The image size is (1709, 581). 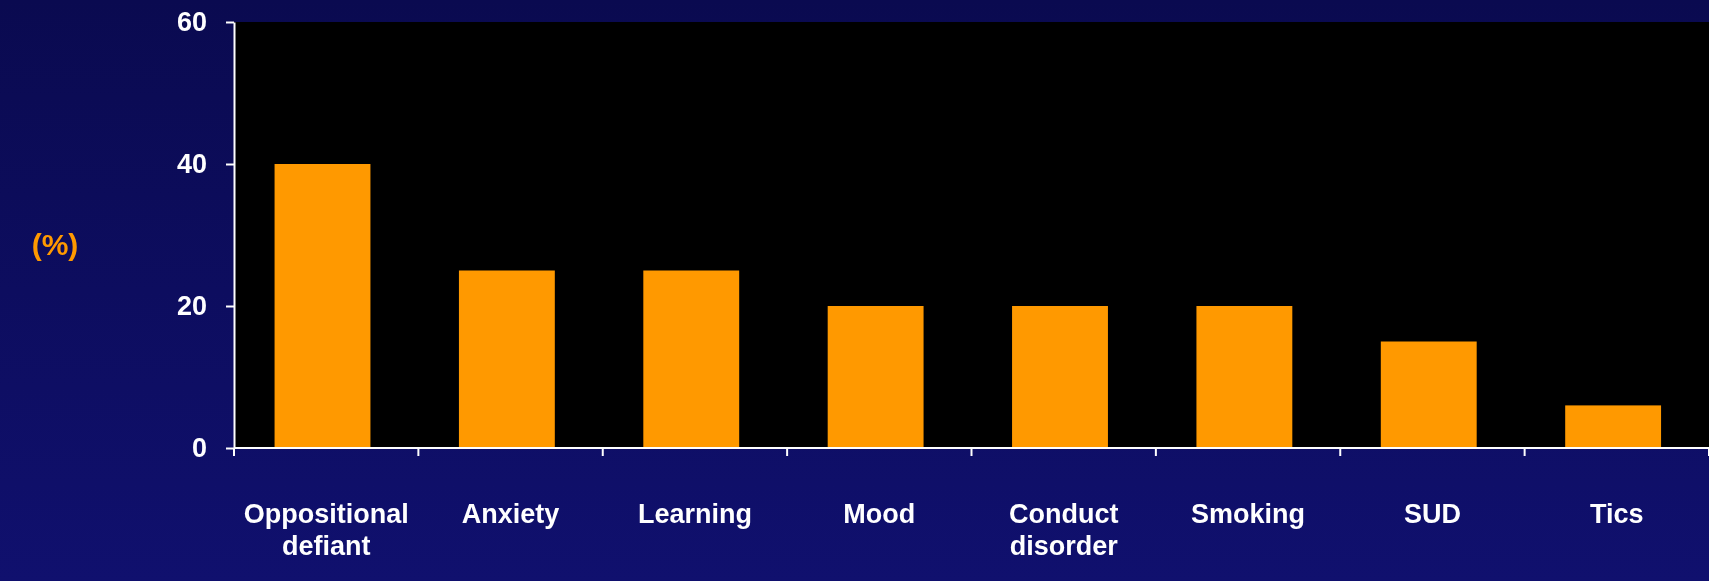 I want to click on y-tick-label: 40, so click(x=191, y=164).